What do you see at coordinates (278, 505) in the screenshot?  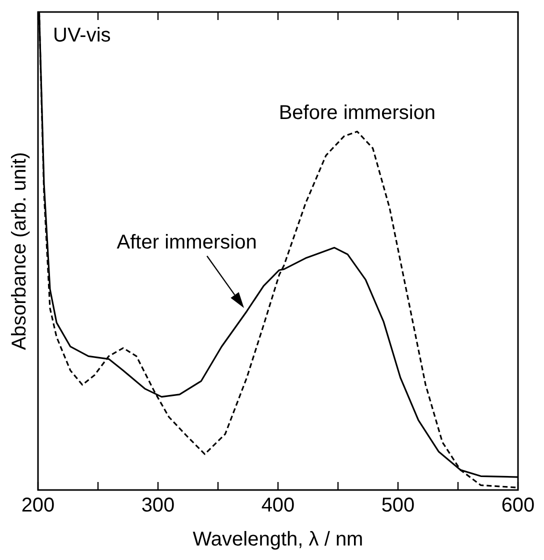 I see `x-tick-label: 400` at bounding box center [278, 505].